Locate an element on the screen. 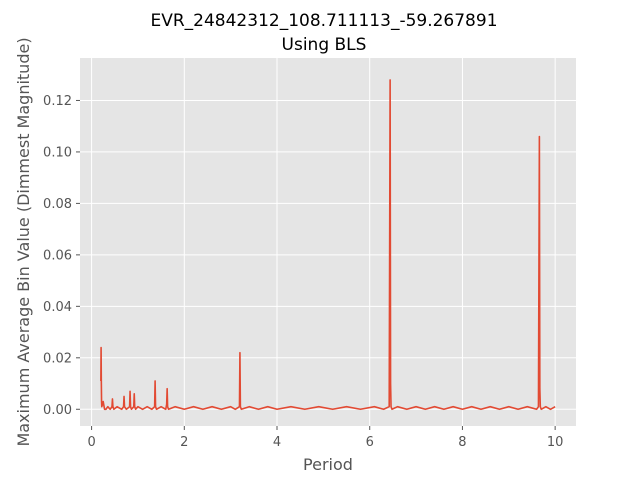  y-tick-label: 0.12 is located at coordinates (57, 101).